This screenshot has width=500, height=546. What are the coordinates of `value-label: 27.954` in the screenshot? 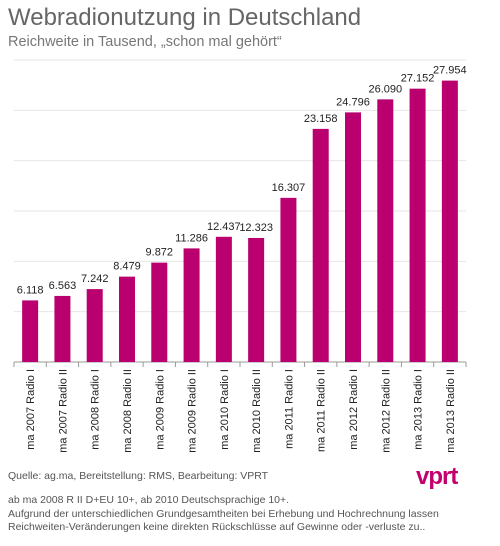 It's located at (450, 71).